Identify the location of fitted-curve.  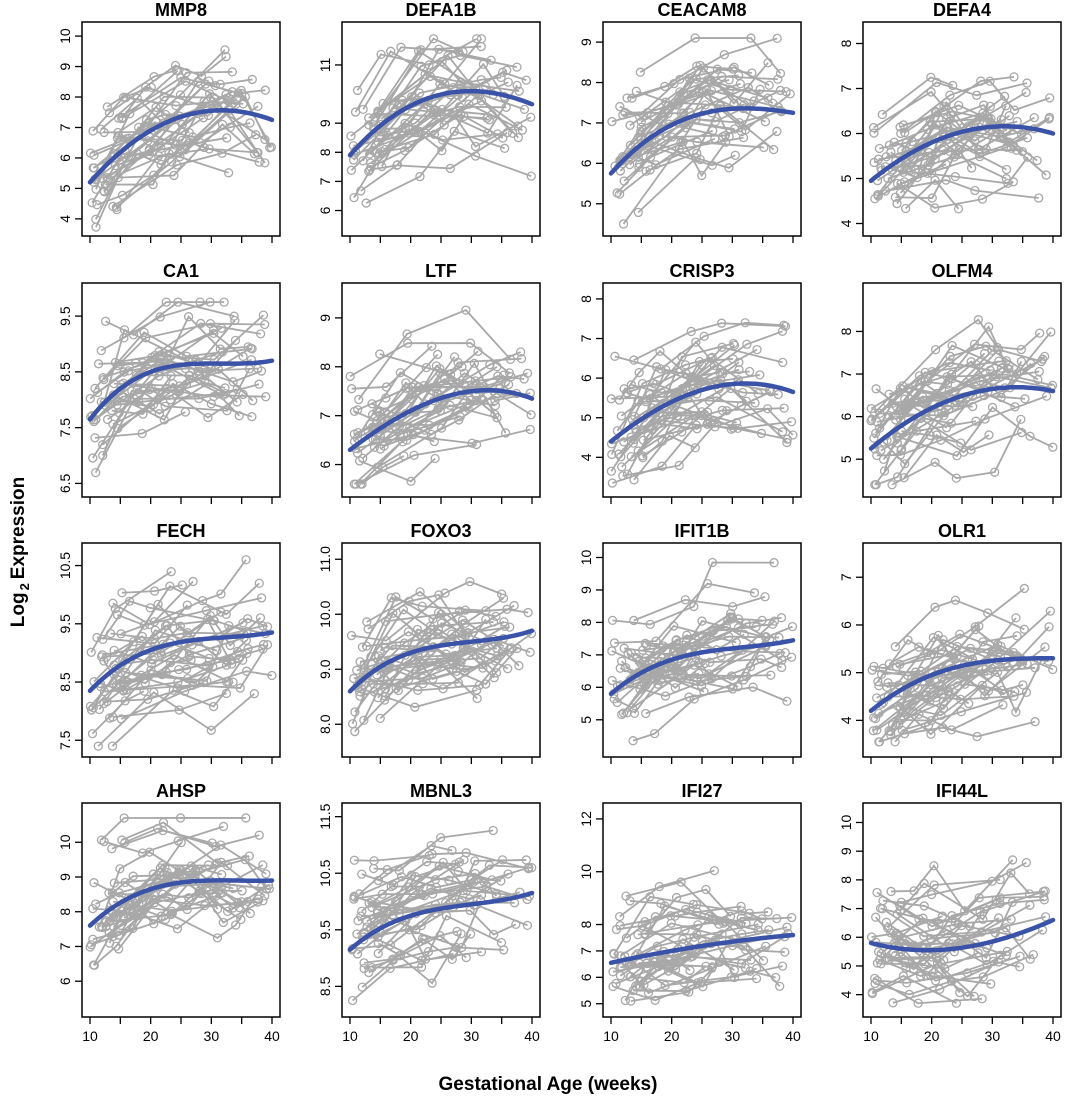
(962, 935).